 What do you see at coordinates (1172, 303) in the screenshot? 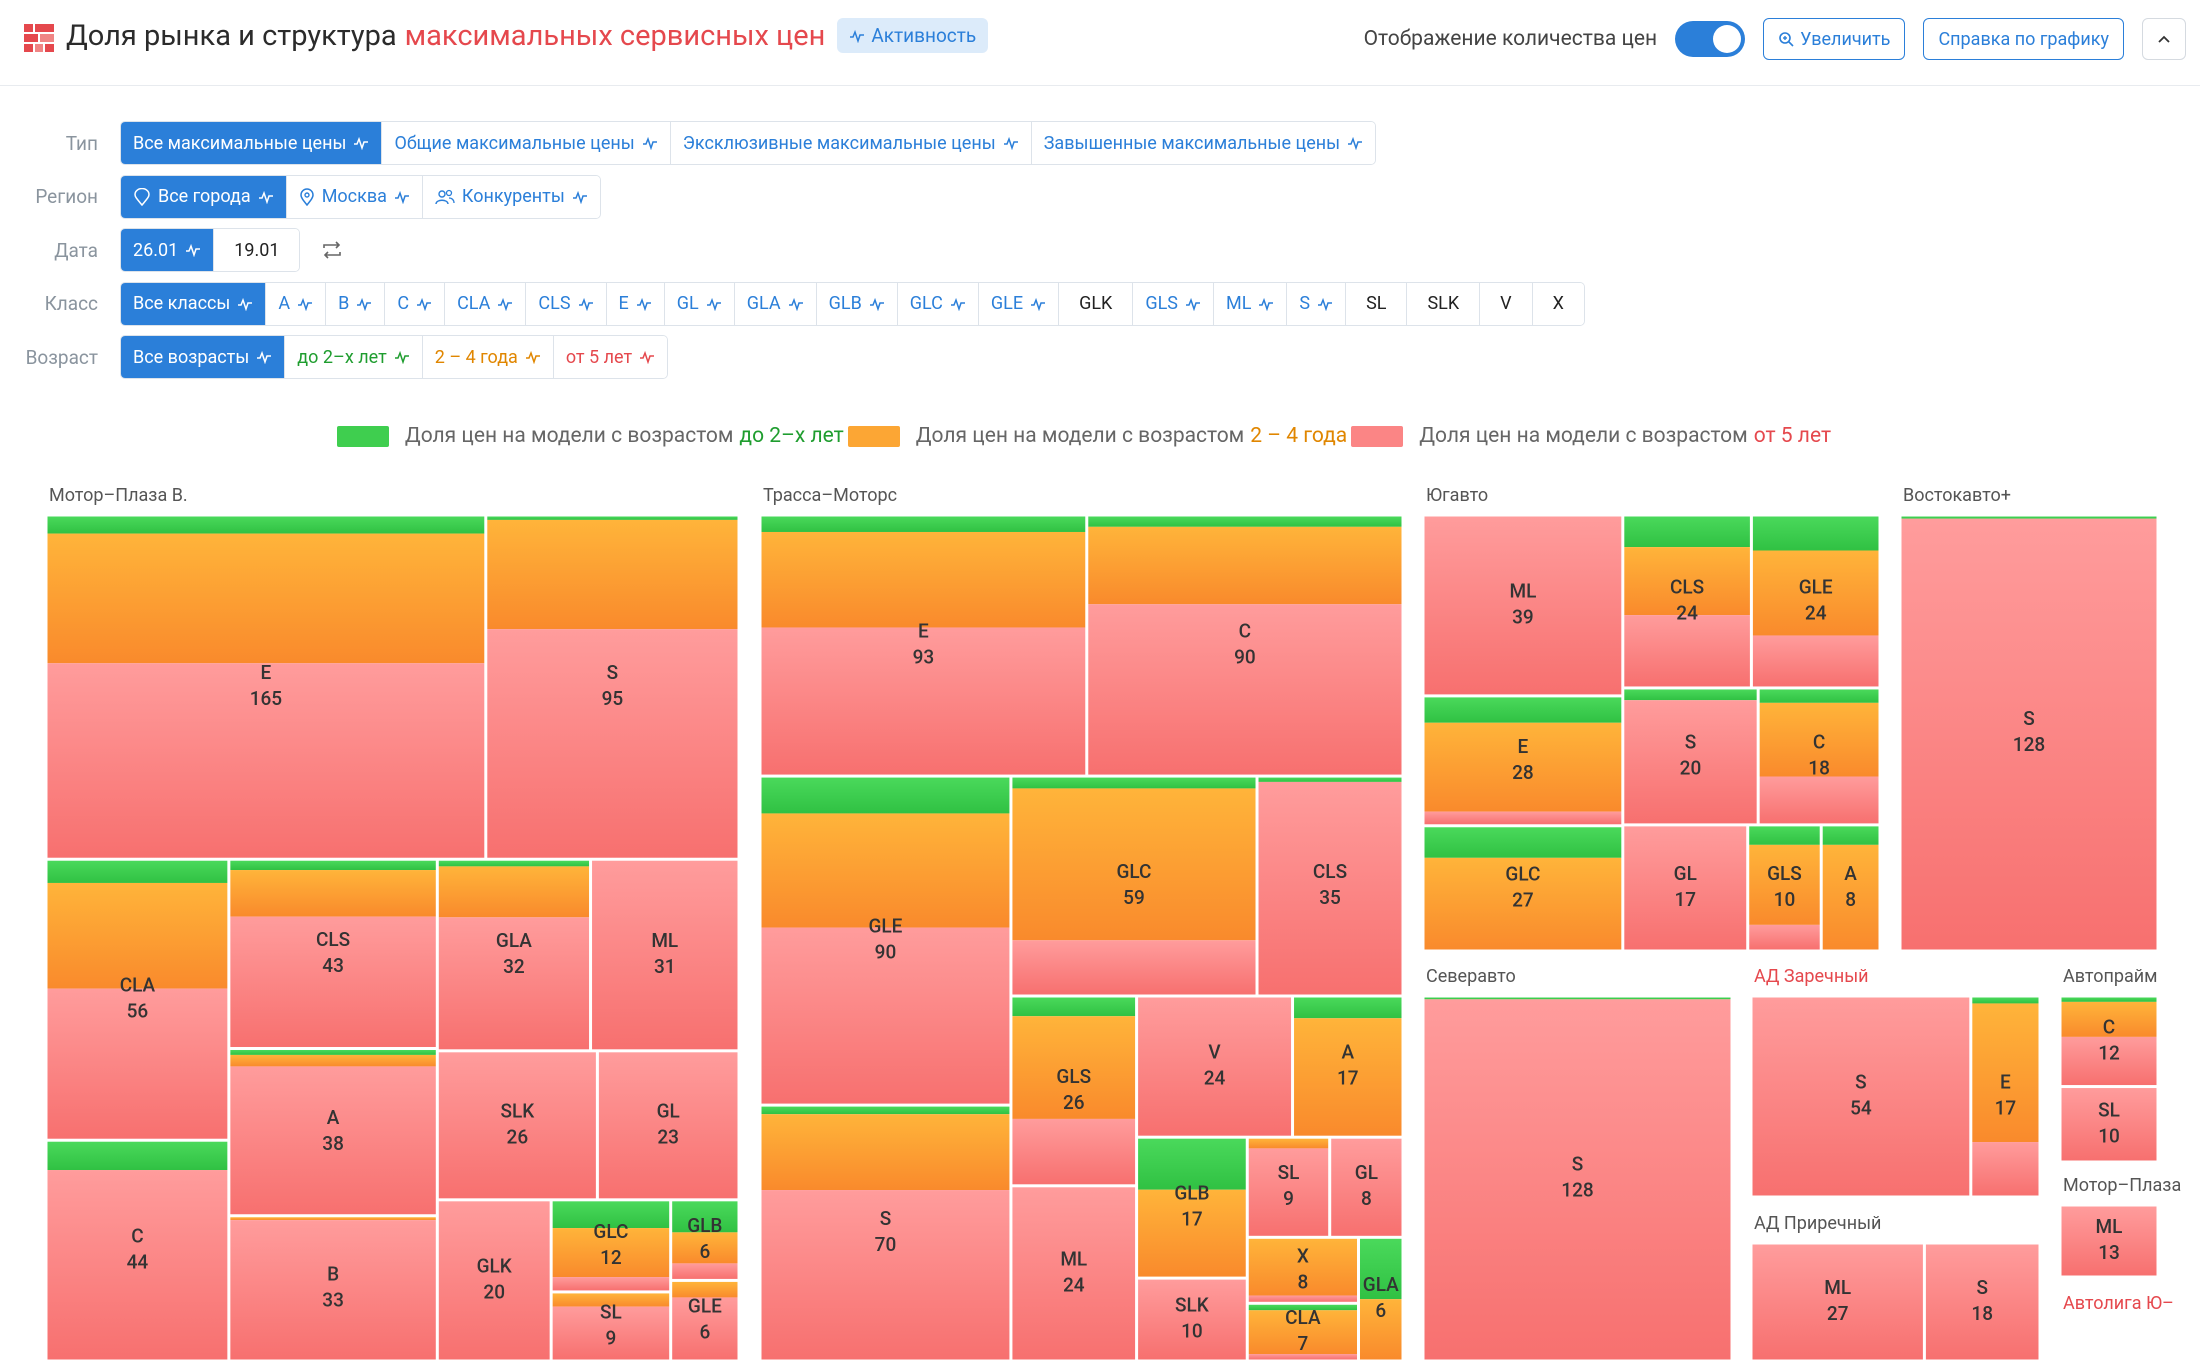
I see `filter-option: GLS` at bounding box center [1172, 303].